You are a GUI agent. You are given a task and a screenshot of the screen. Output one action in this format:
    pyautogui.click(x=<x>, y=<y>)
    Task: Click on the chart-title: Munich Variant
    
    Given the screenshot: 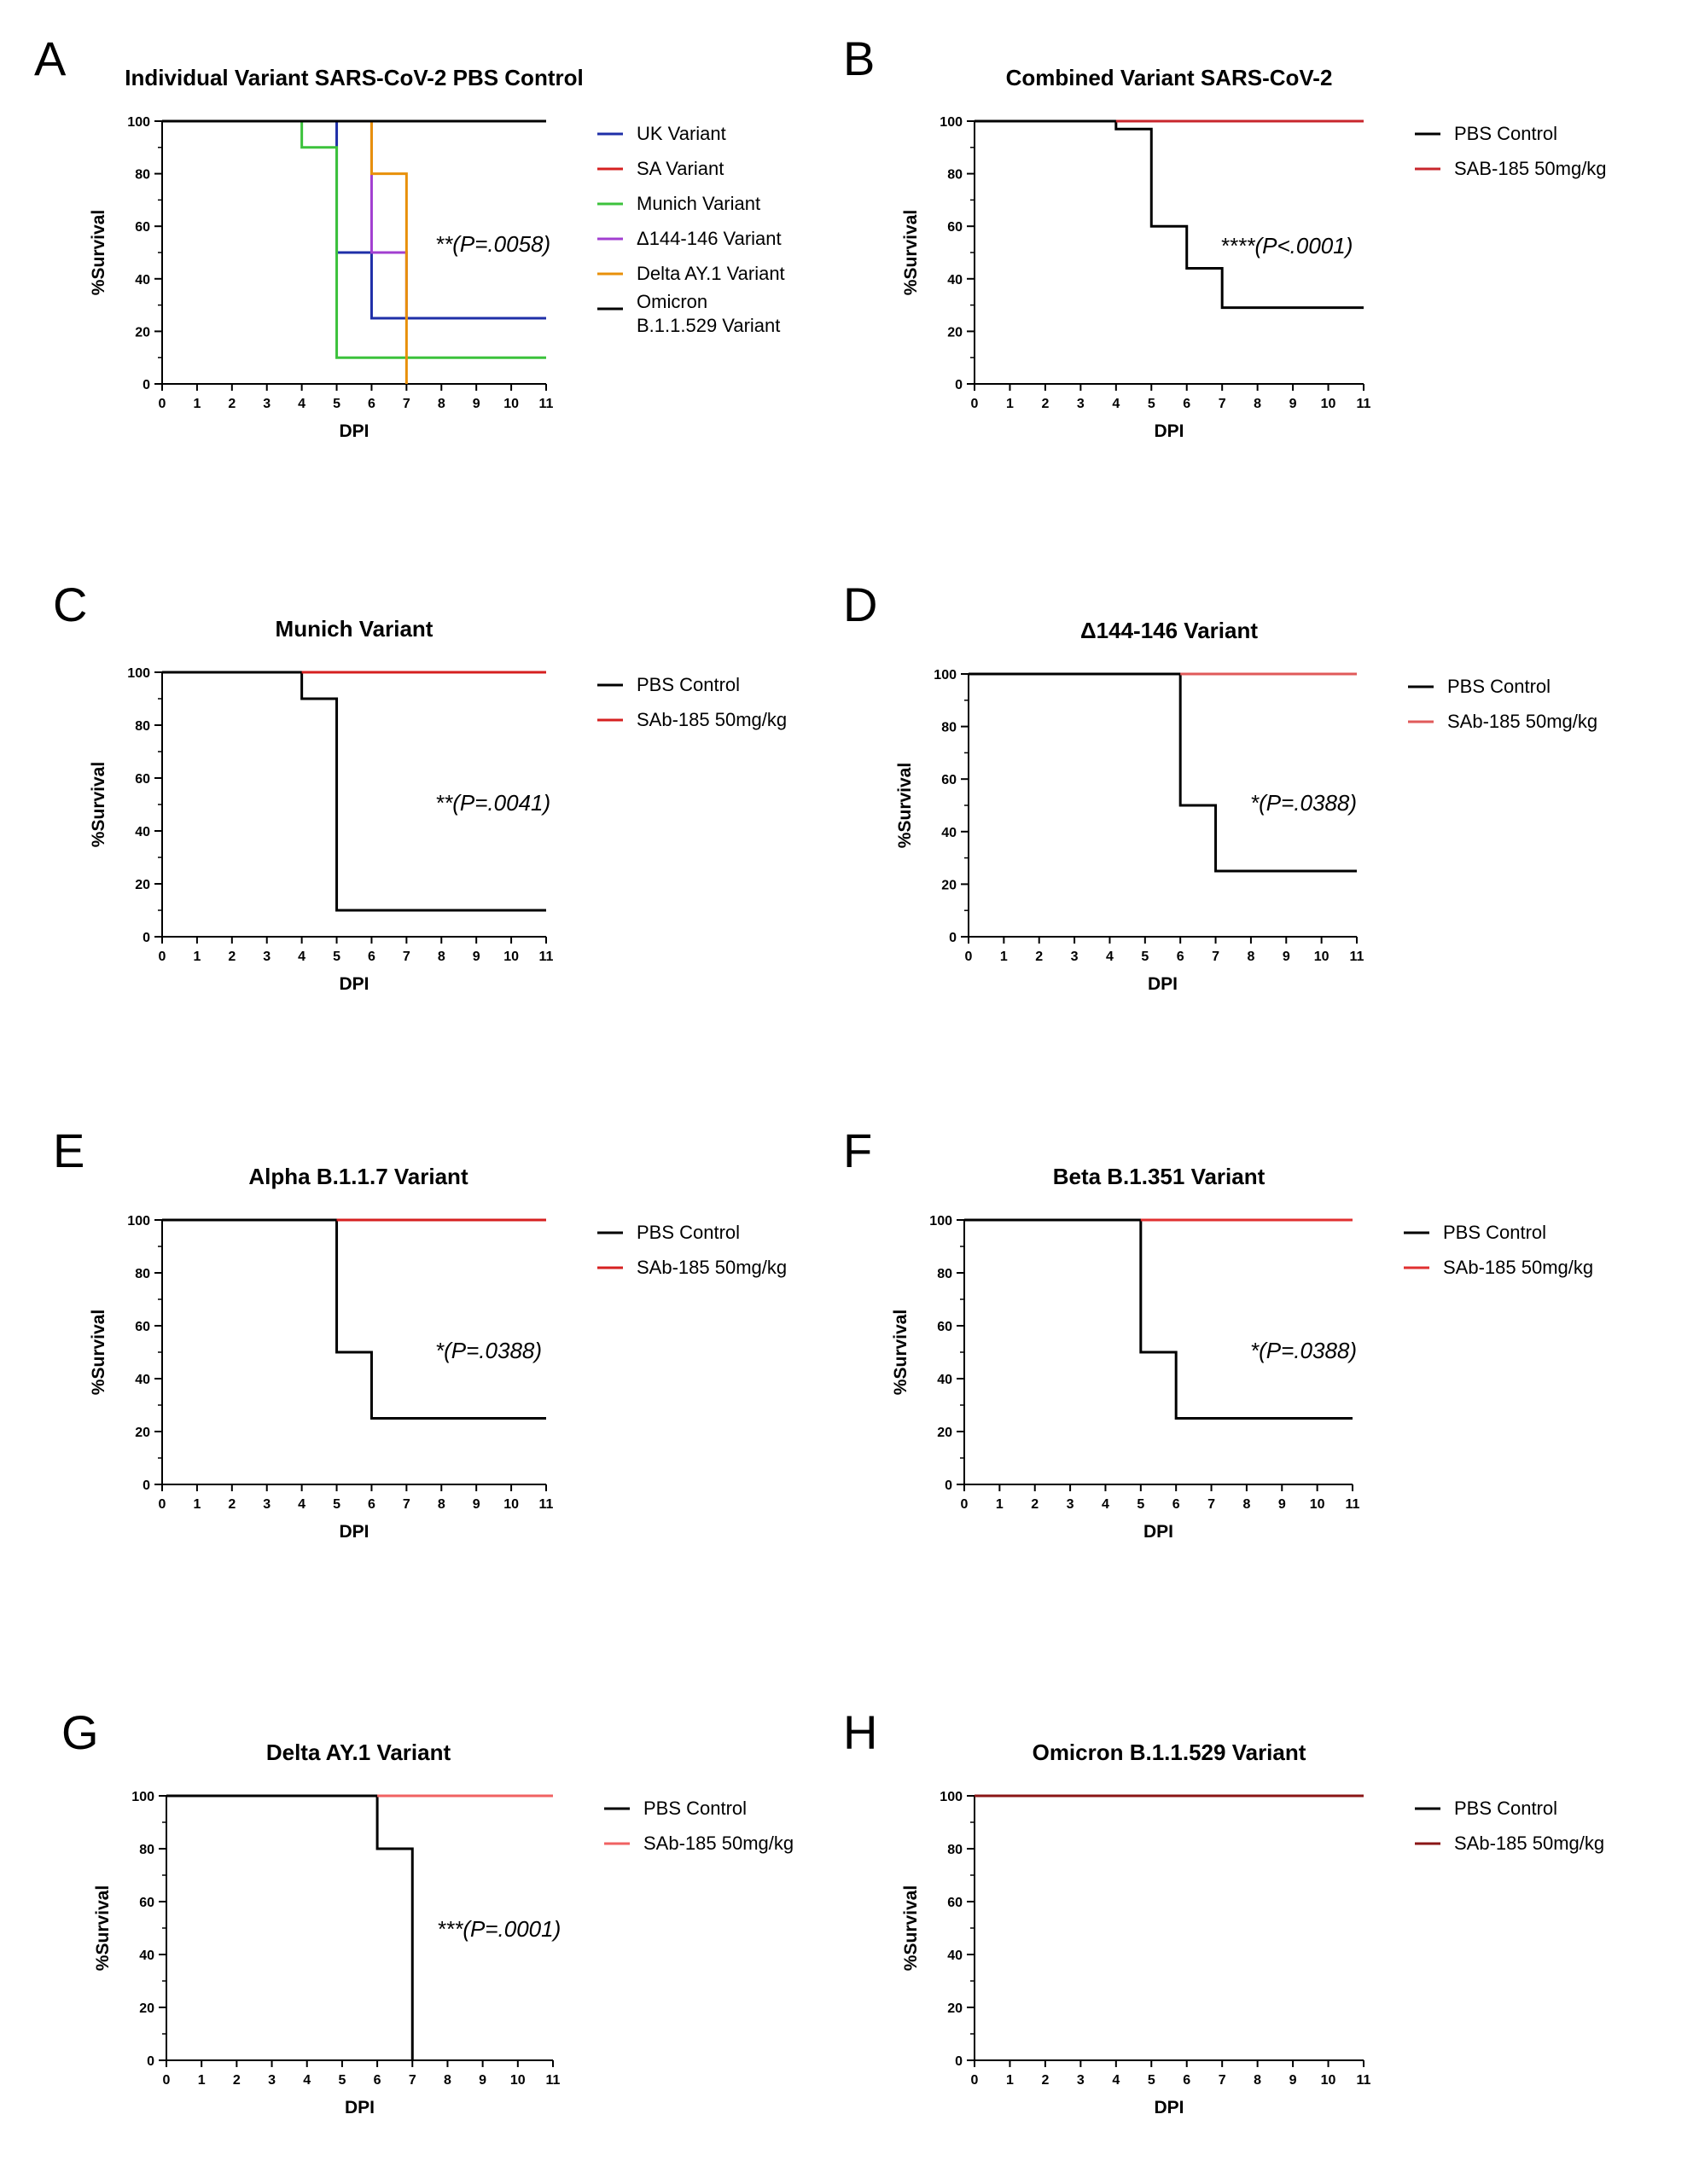 What is the action you would take?
    pyautogui.click(x=354, y=629)
    